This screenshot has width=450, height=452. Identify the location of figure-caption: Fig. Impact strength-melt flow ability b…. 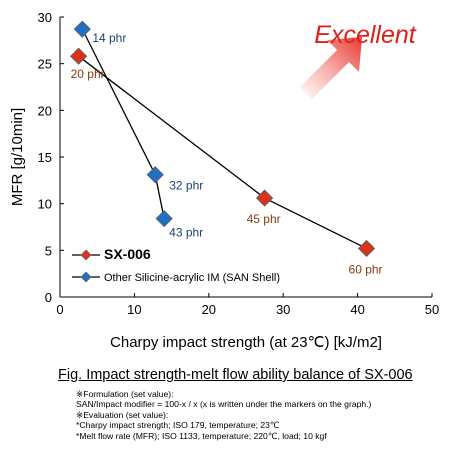
(235, 375).